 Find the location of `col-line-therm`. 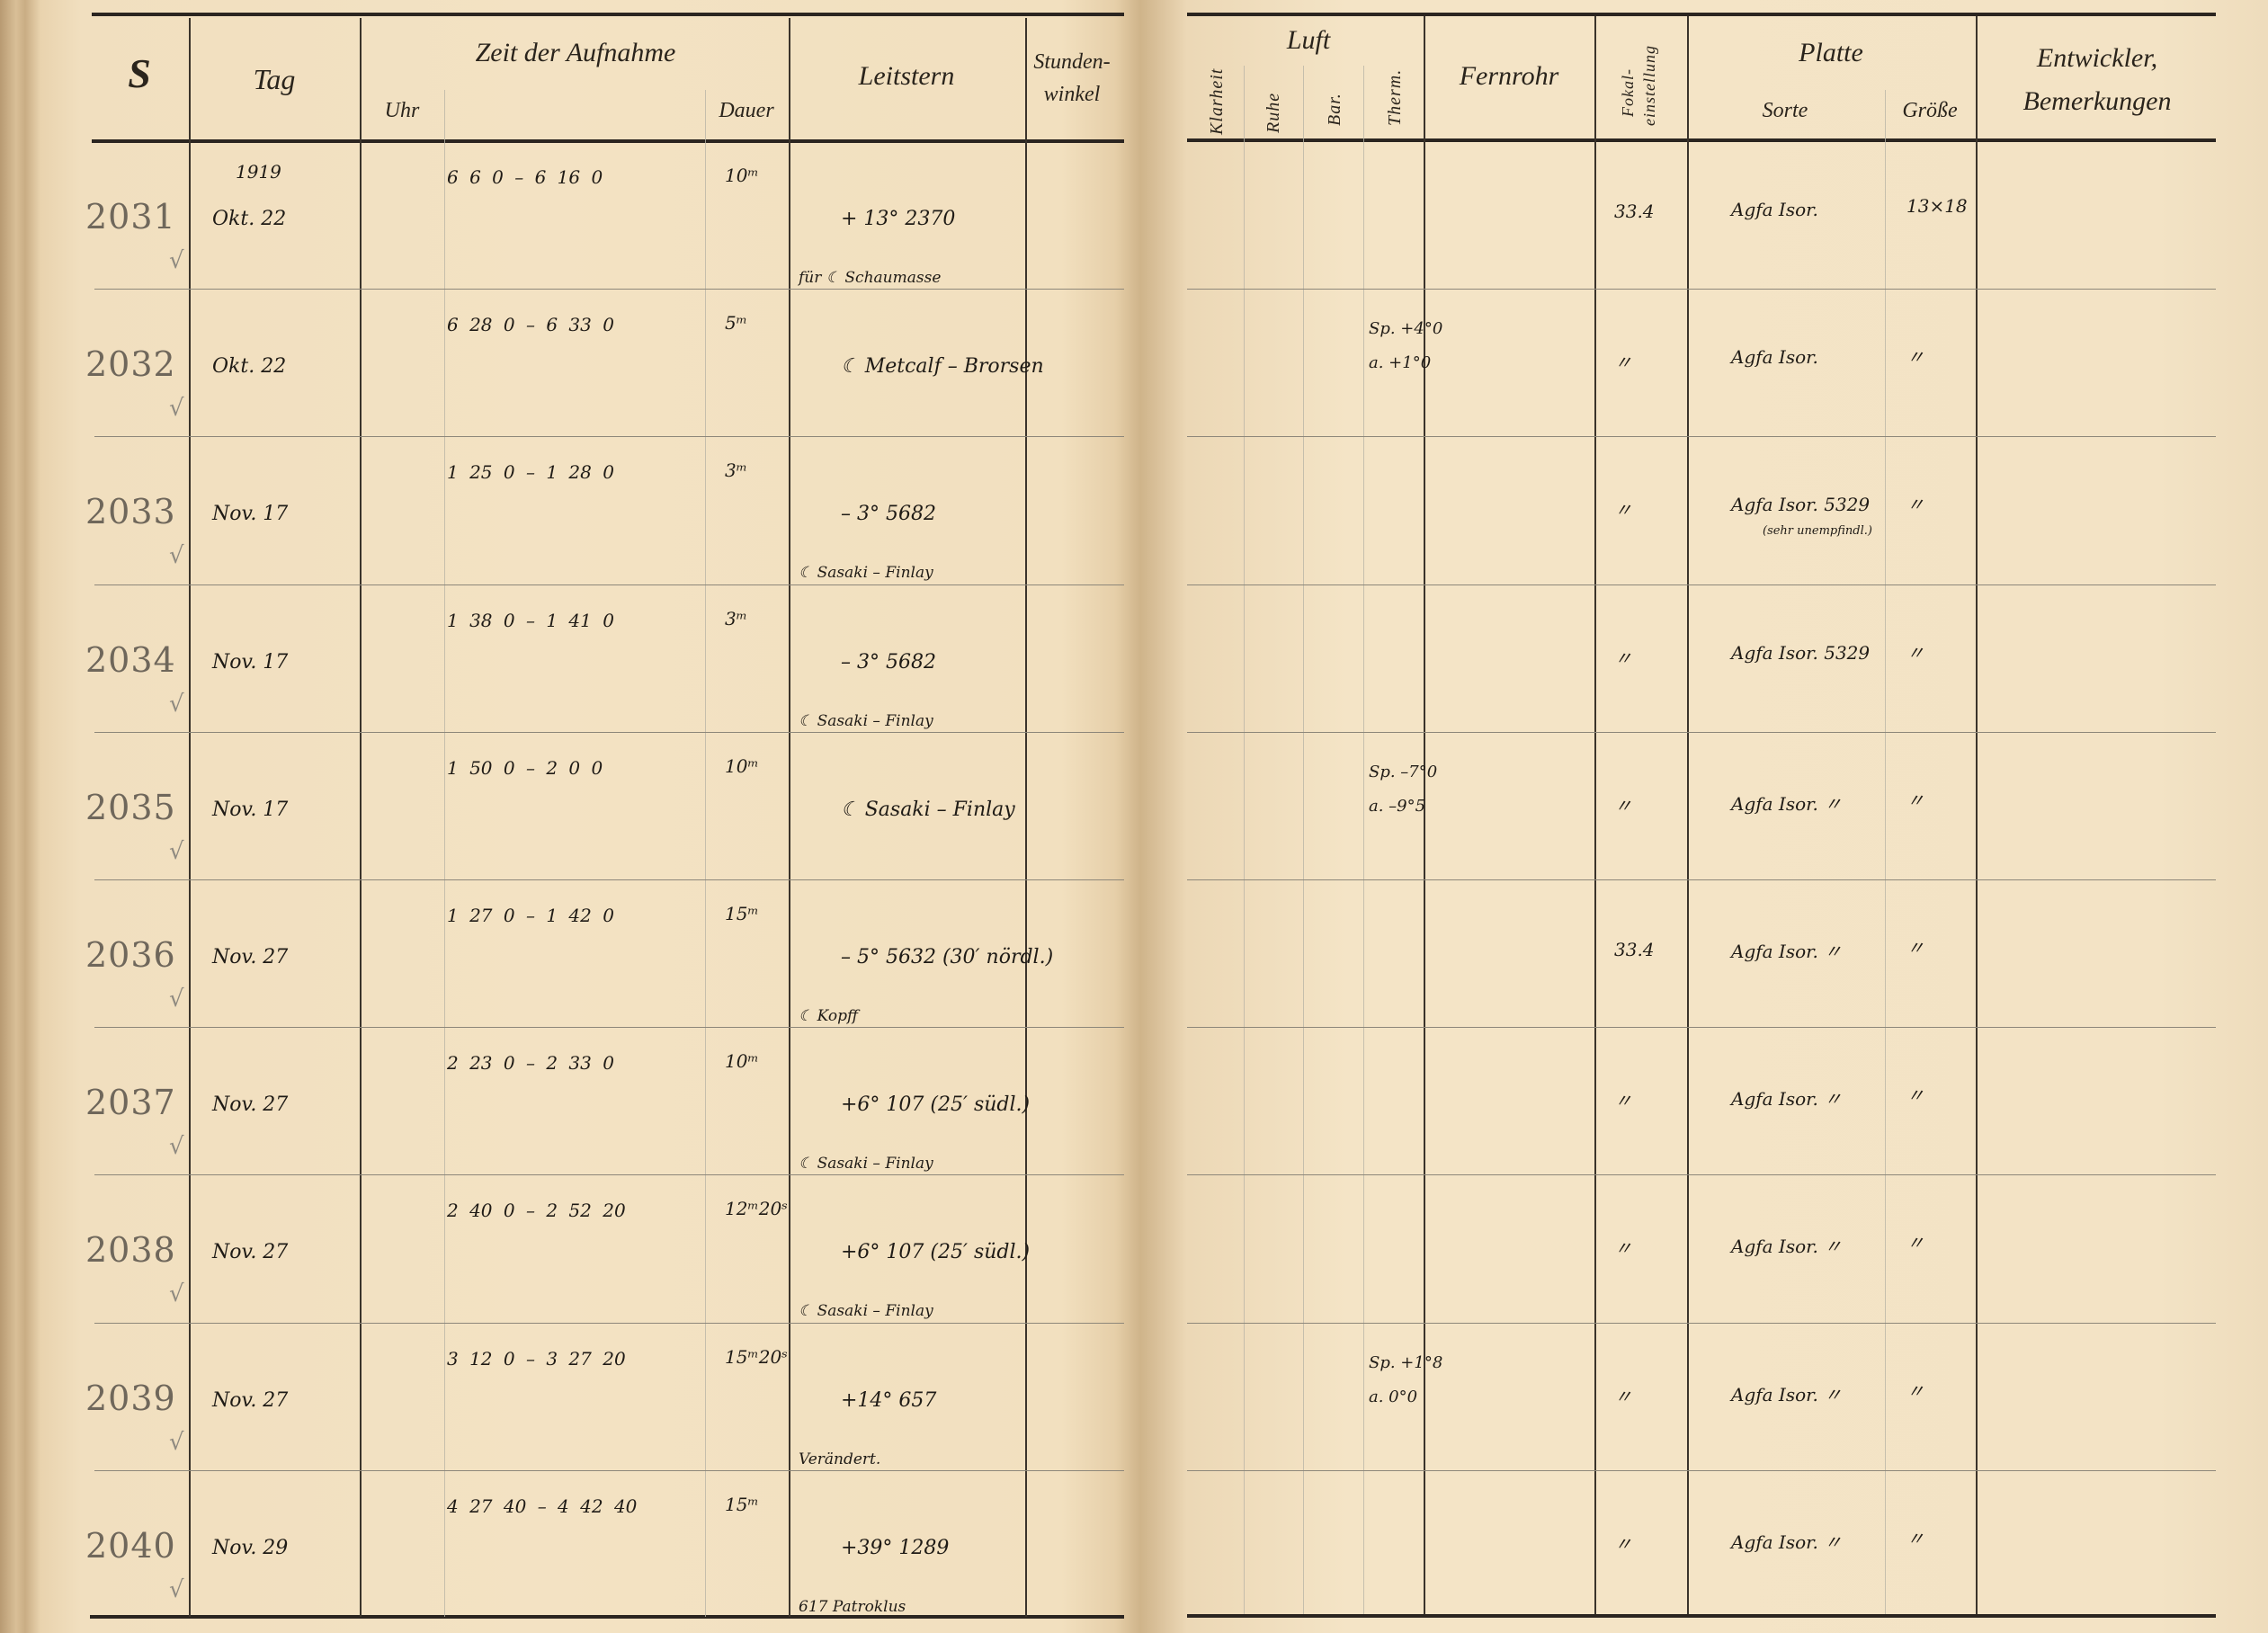

col-line-therm is located at coordinates (1425, 815).